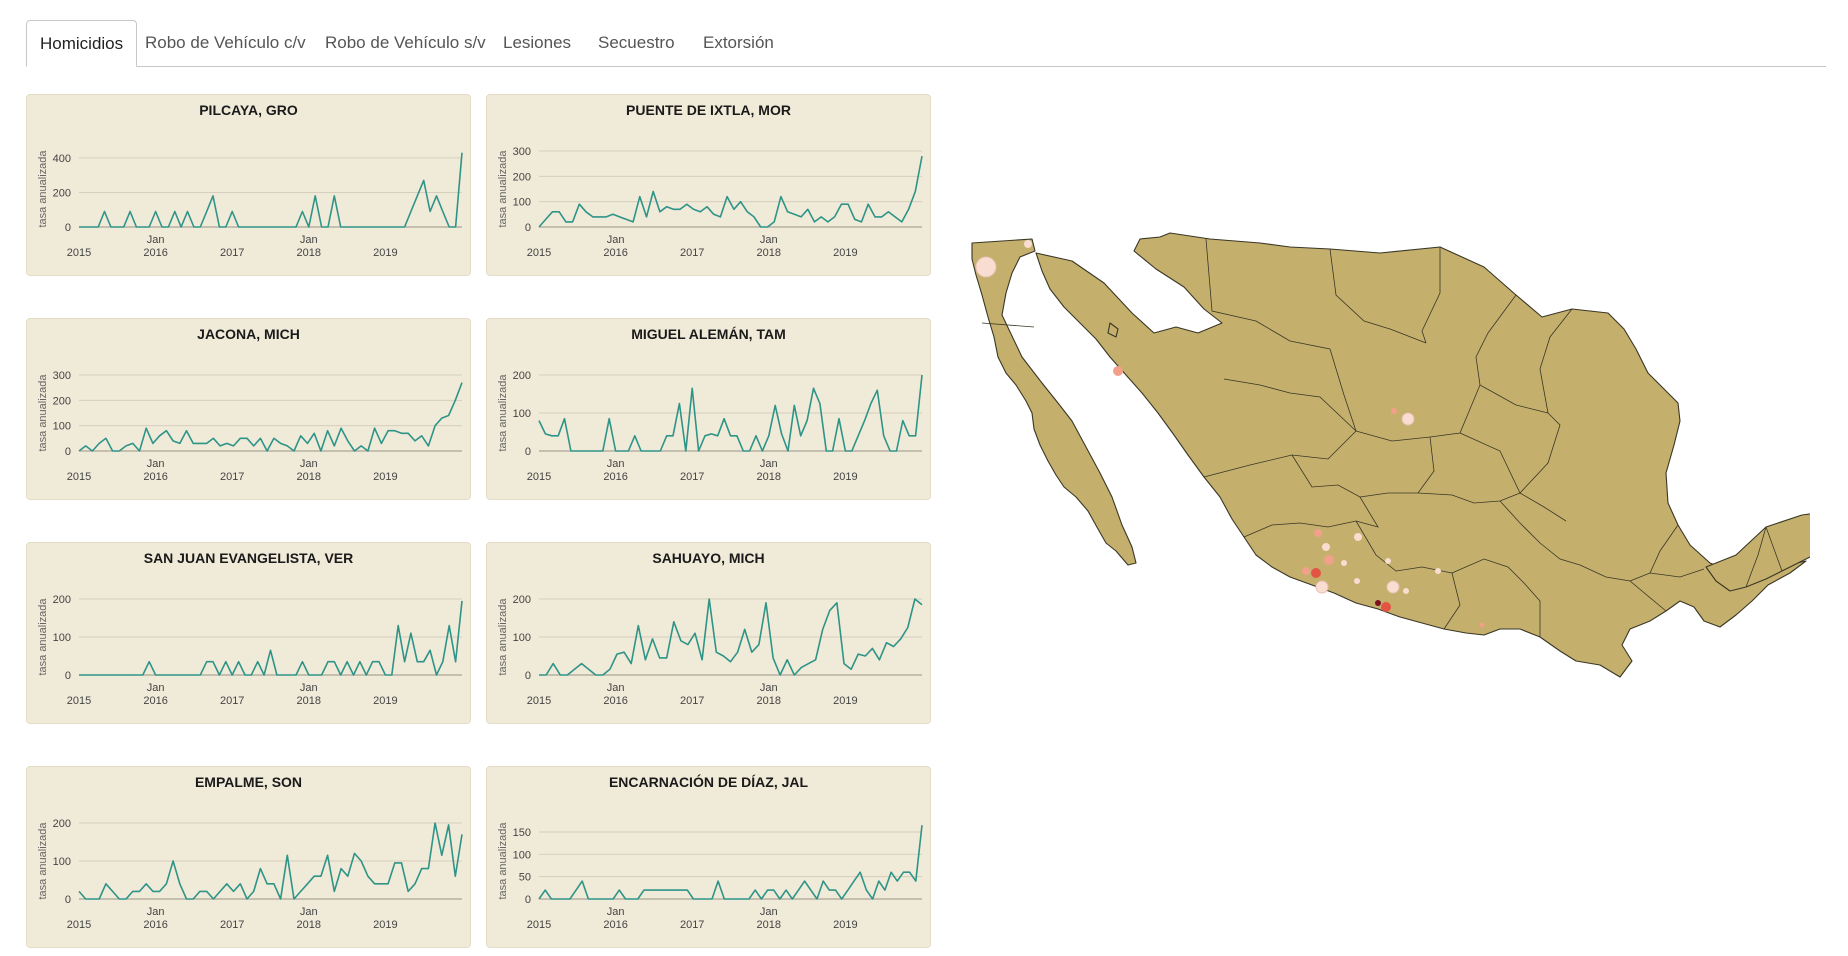 The height and width of the screenshot is (956, 1848). What do you see at coordinates (82, 43) in the screenshot?
I see `tab-homicidios: Homicidios` at bounding box center [82, 43].